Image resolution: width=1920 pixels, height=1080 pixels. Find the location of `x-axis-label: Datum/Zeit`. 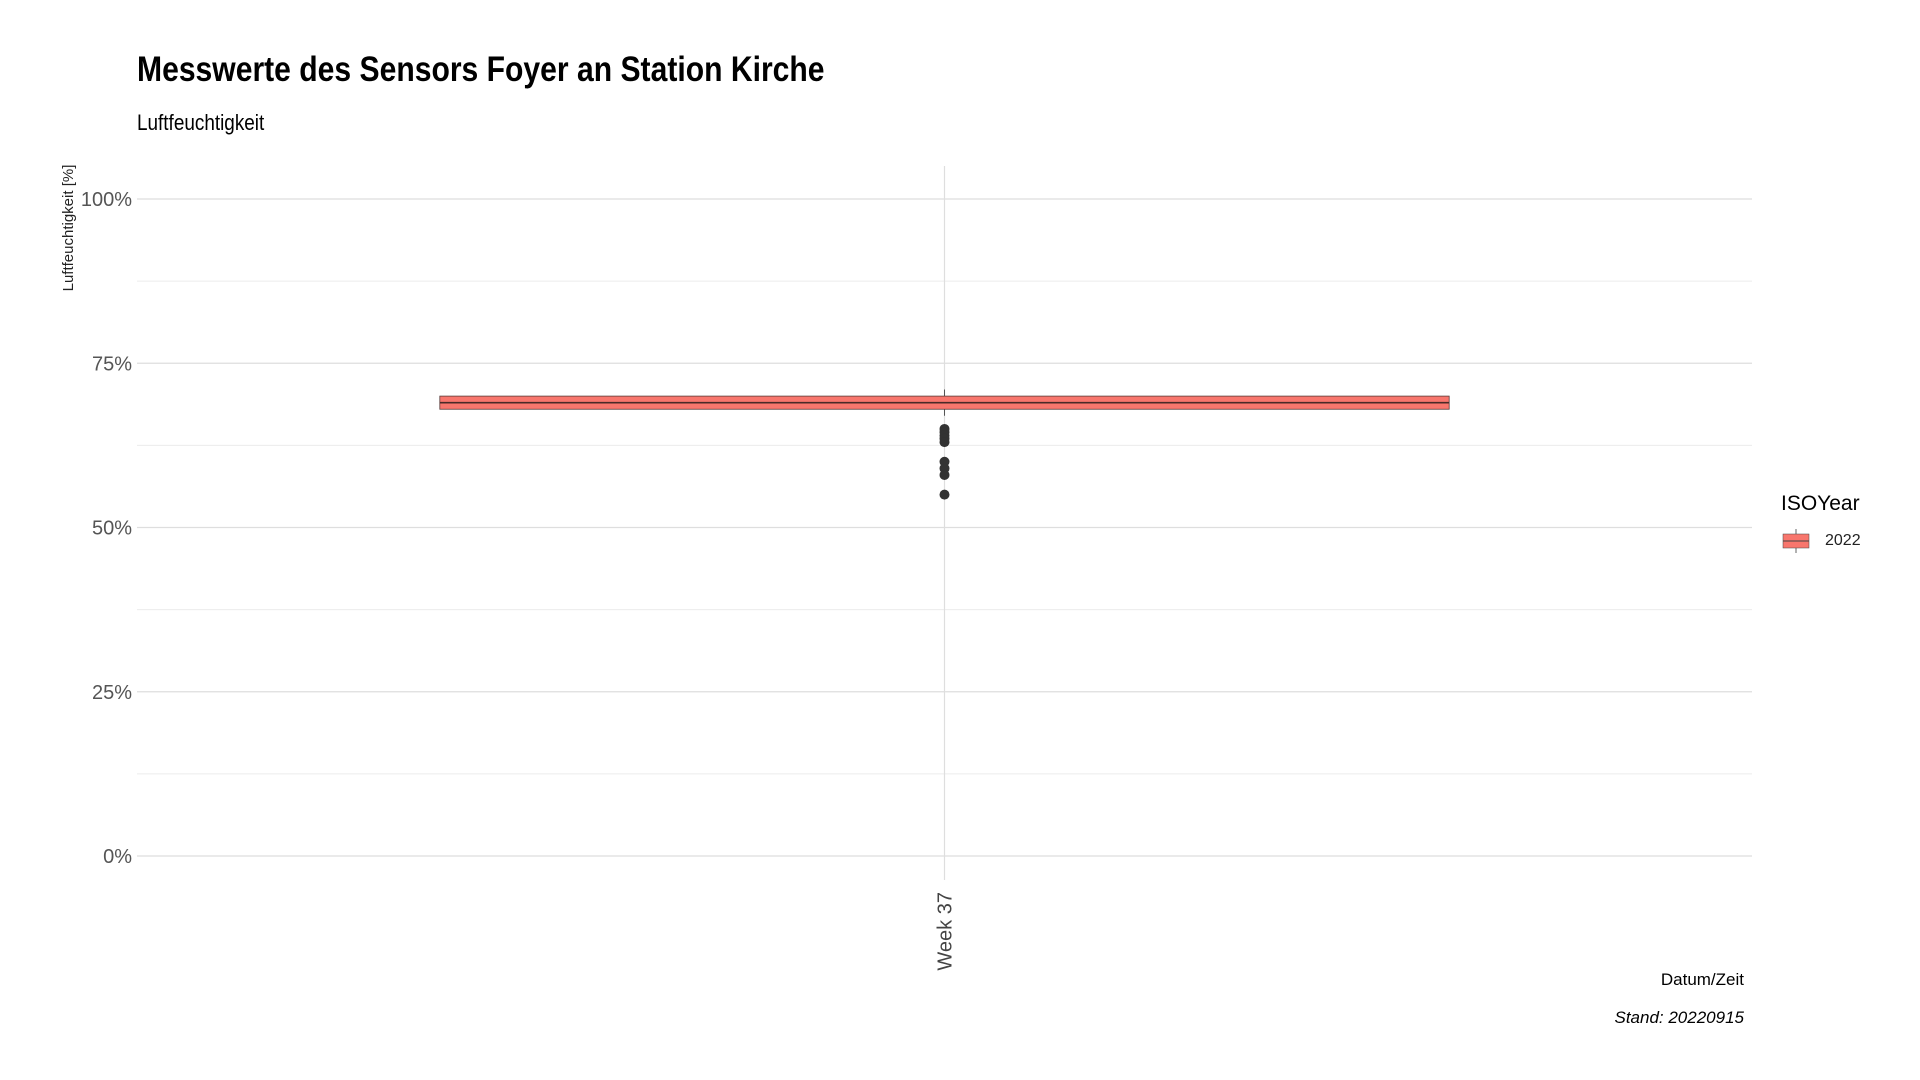

x-axis-label: Datum/Zeit is located at coordinates (1702, 979).